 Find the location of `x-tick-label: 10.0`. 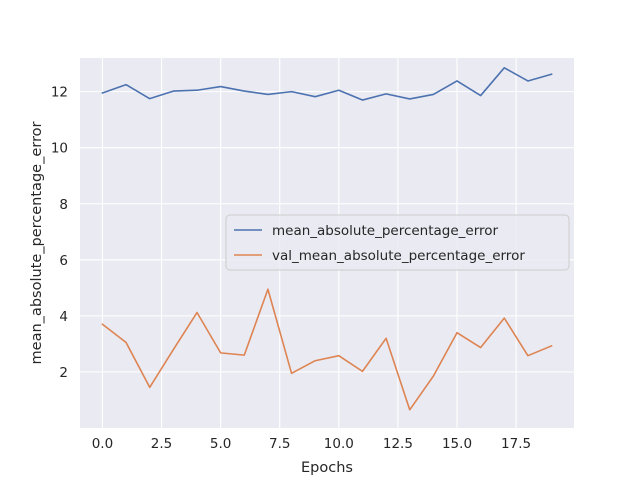

x-tick-label: 10.0 is located at coordinates (339, 444).